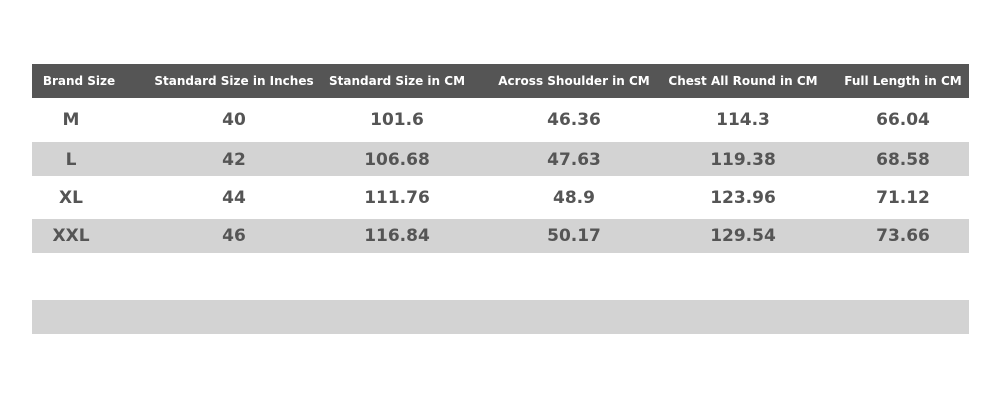 This screenshot has height=400, width=1000. What do you see at coordinates (71, 160) in the screenshot?
I see `table-cell: L` at bounding box center [71, 160].